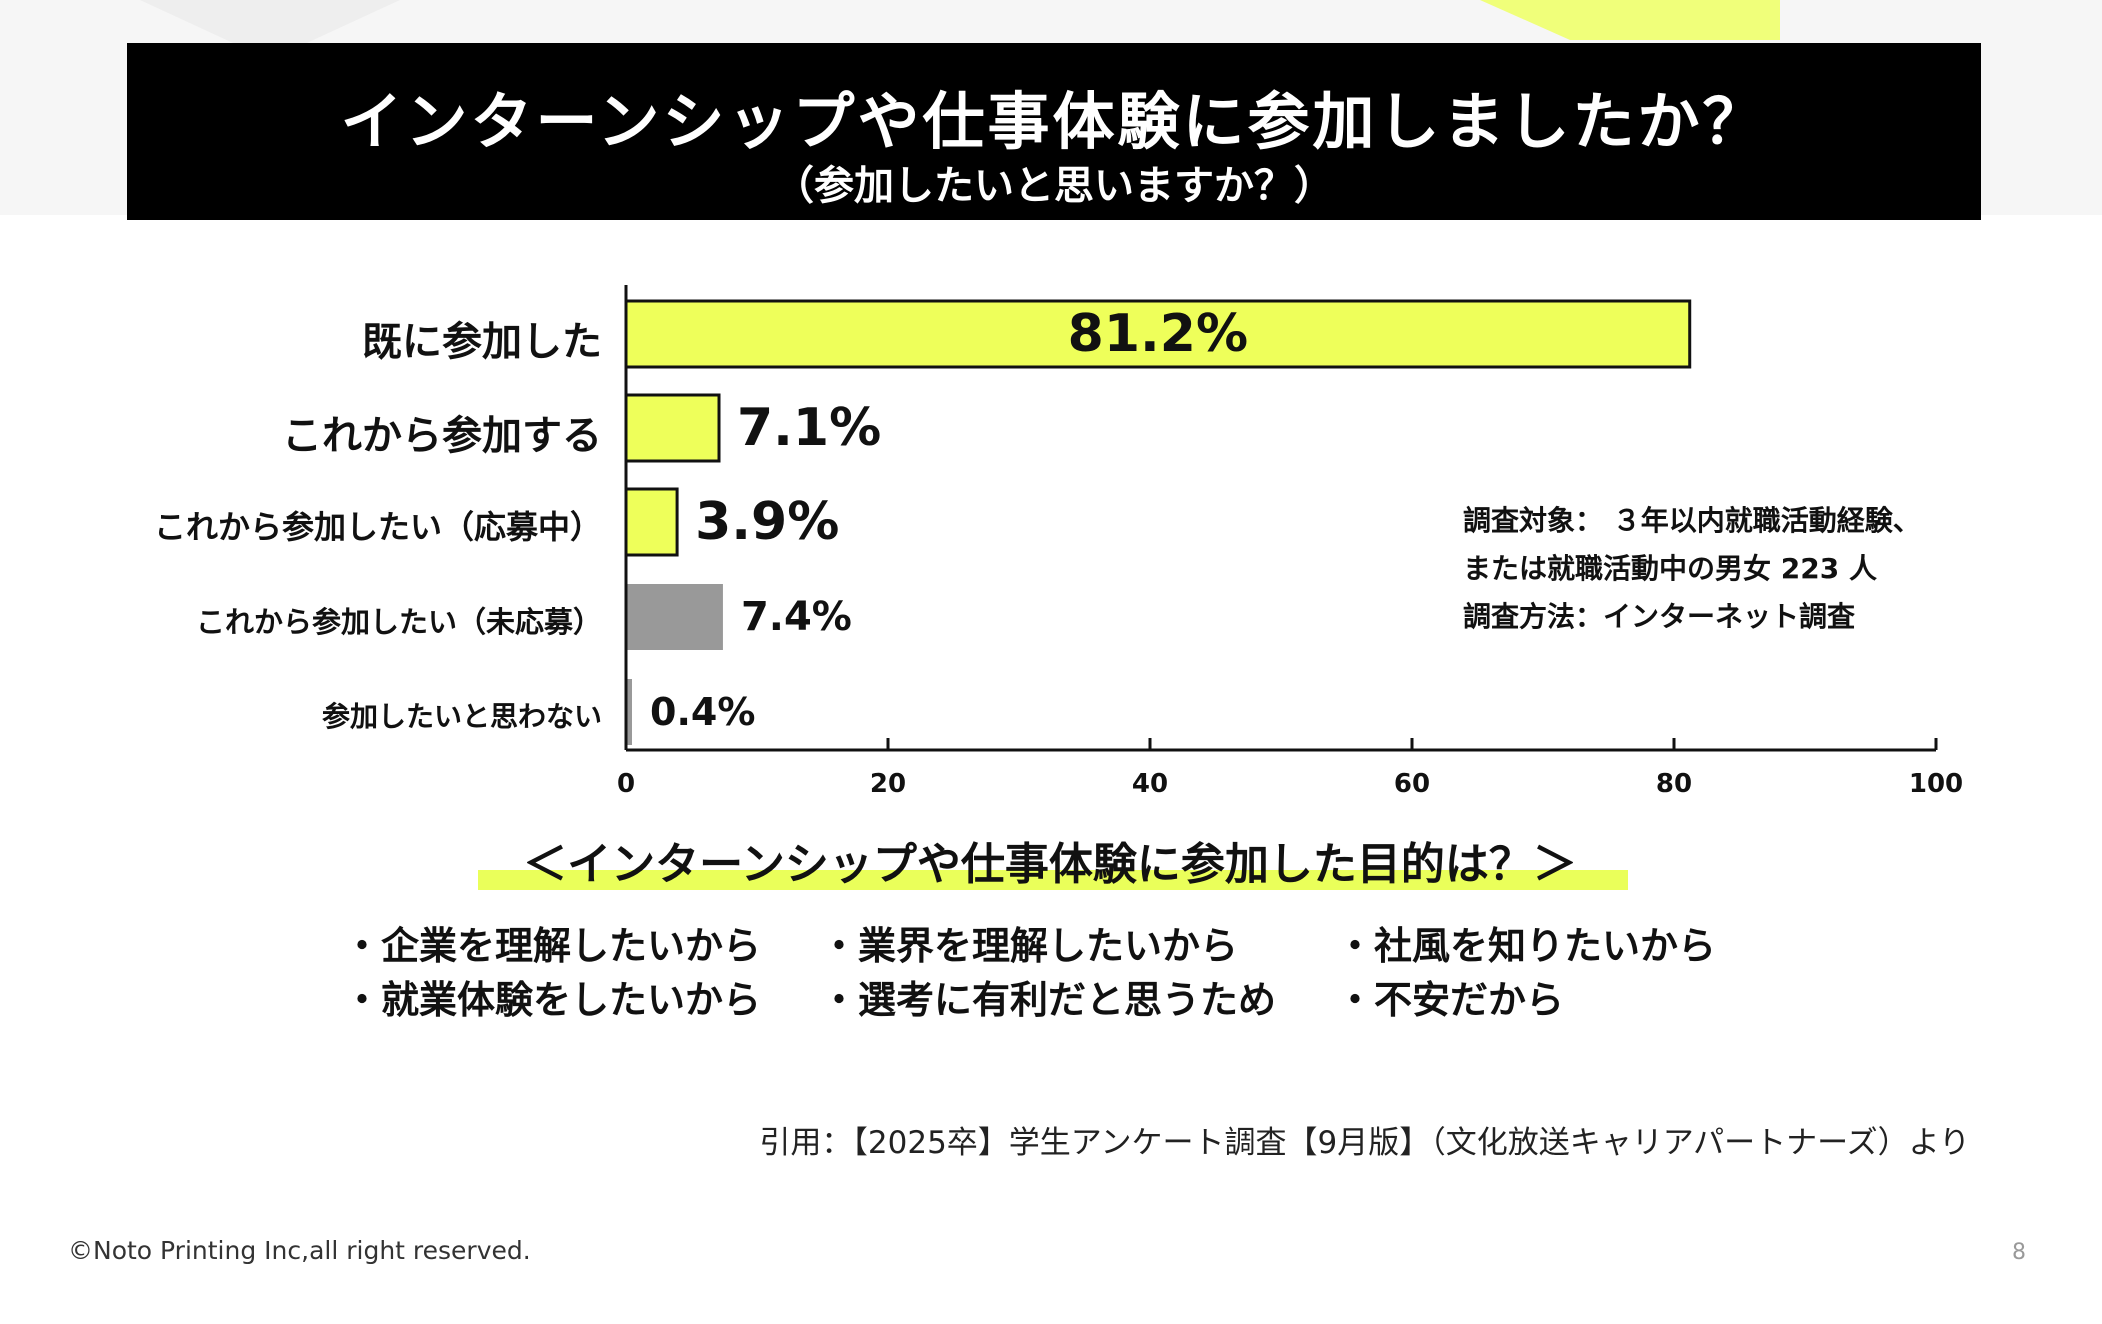 The image size is (2102, 1324). Describe the element at coordinates (299, 1250) in the screenshot. I see `copyright: ©Noto Printing Inc,all right reserved.` at that location.